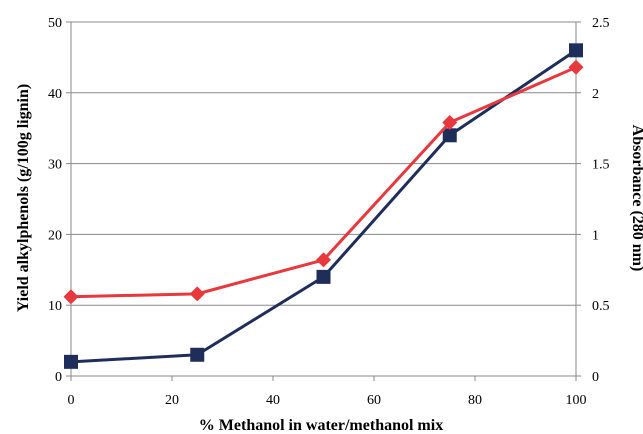  I want to click on y2-tick-labels: 0 0.5 1 1.5 2 2.5, so click(601, 200).